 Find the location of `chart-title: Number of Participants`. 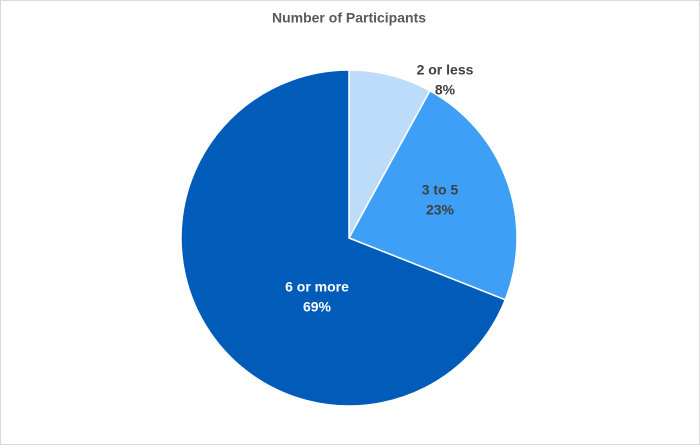

chart-title: Number of Participants is located at coordinates (349, 18).